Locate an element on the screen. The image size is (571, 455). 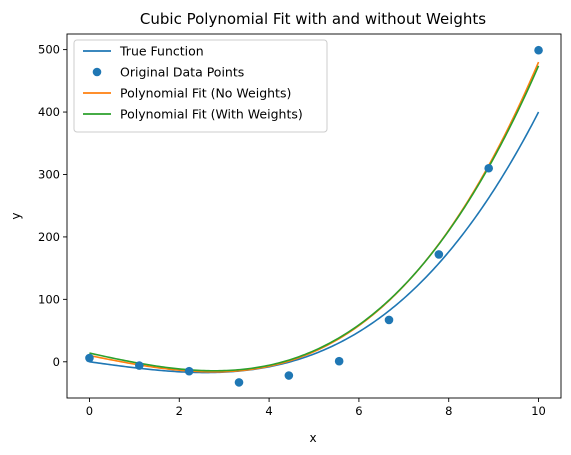
legend-entry-label: Polynomial Fit (No Weights) is located at coordinates (205, 93).